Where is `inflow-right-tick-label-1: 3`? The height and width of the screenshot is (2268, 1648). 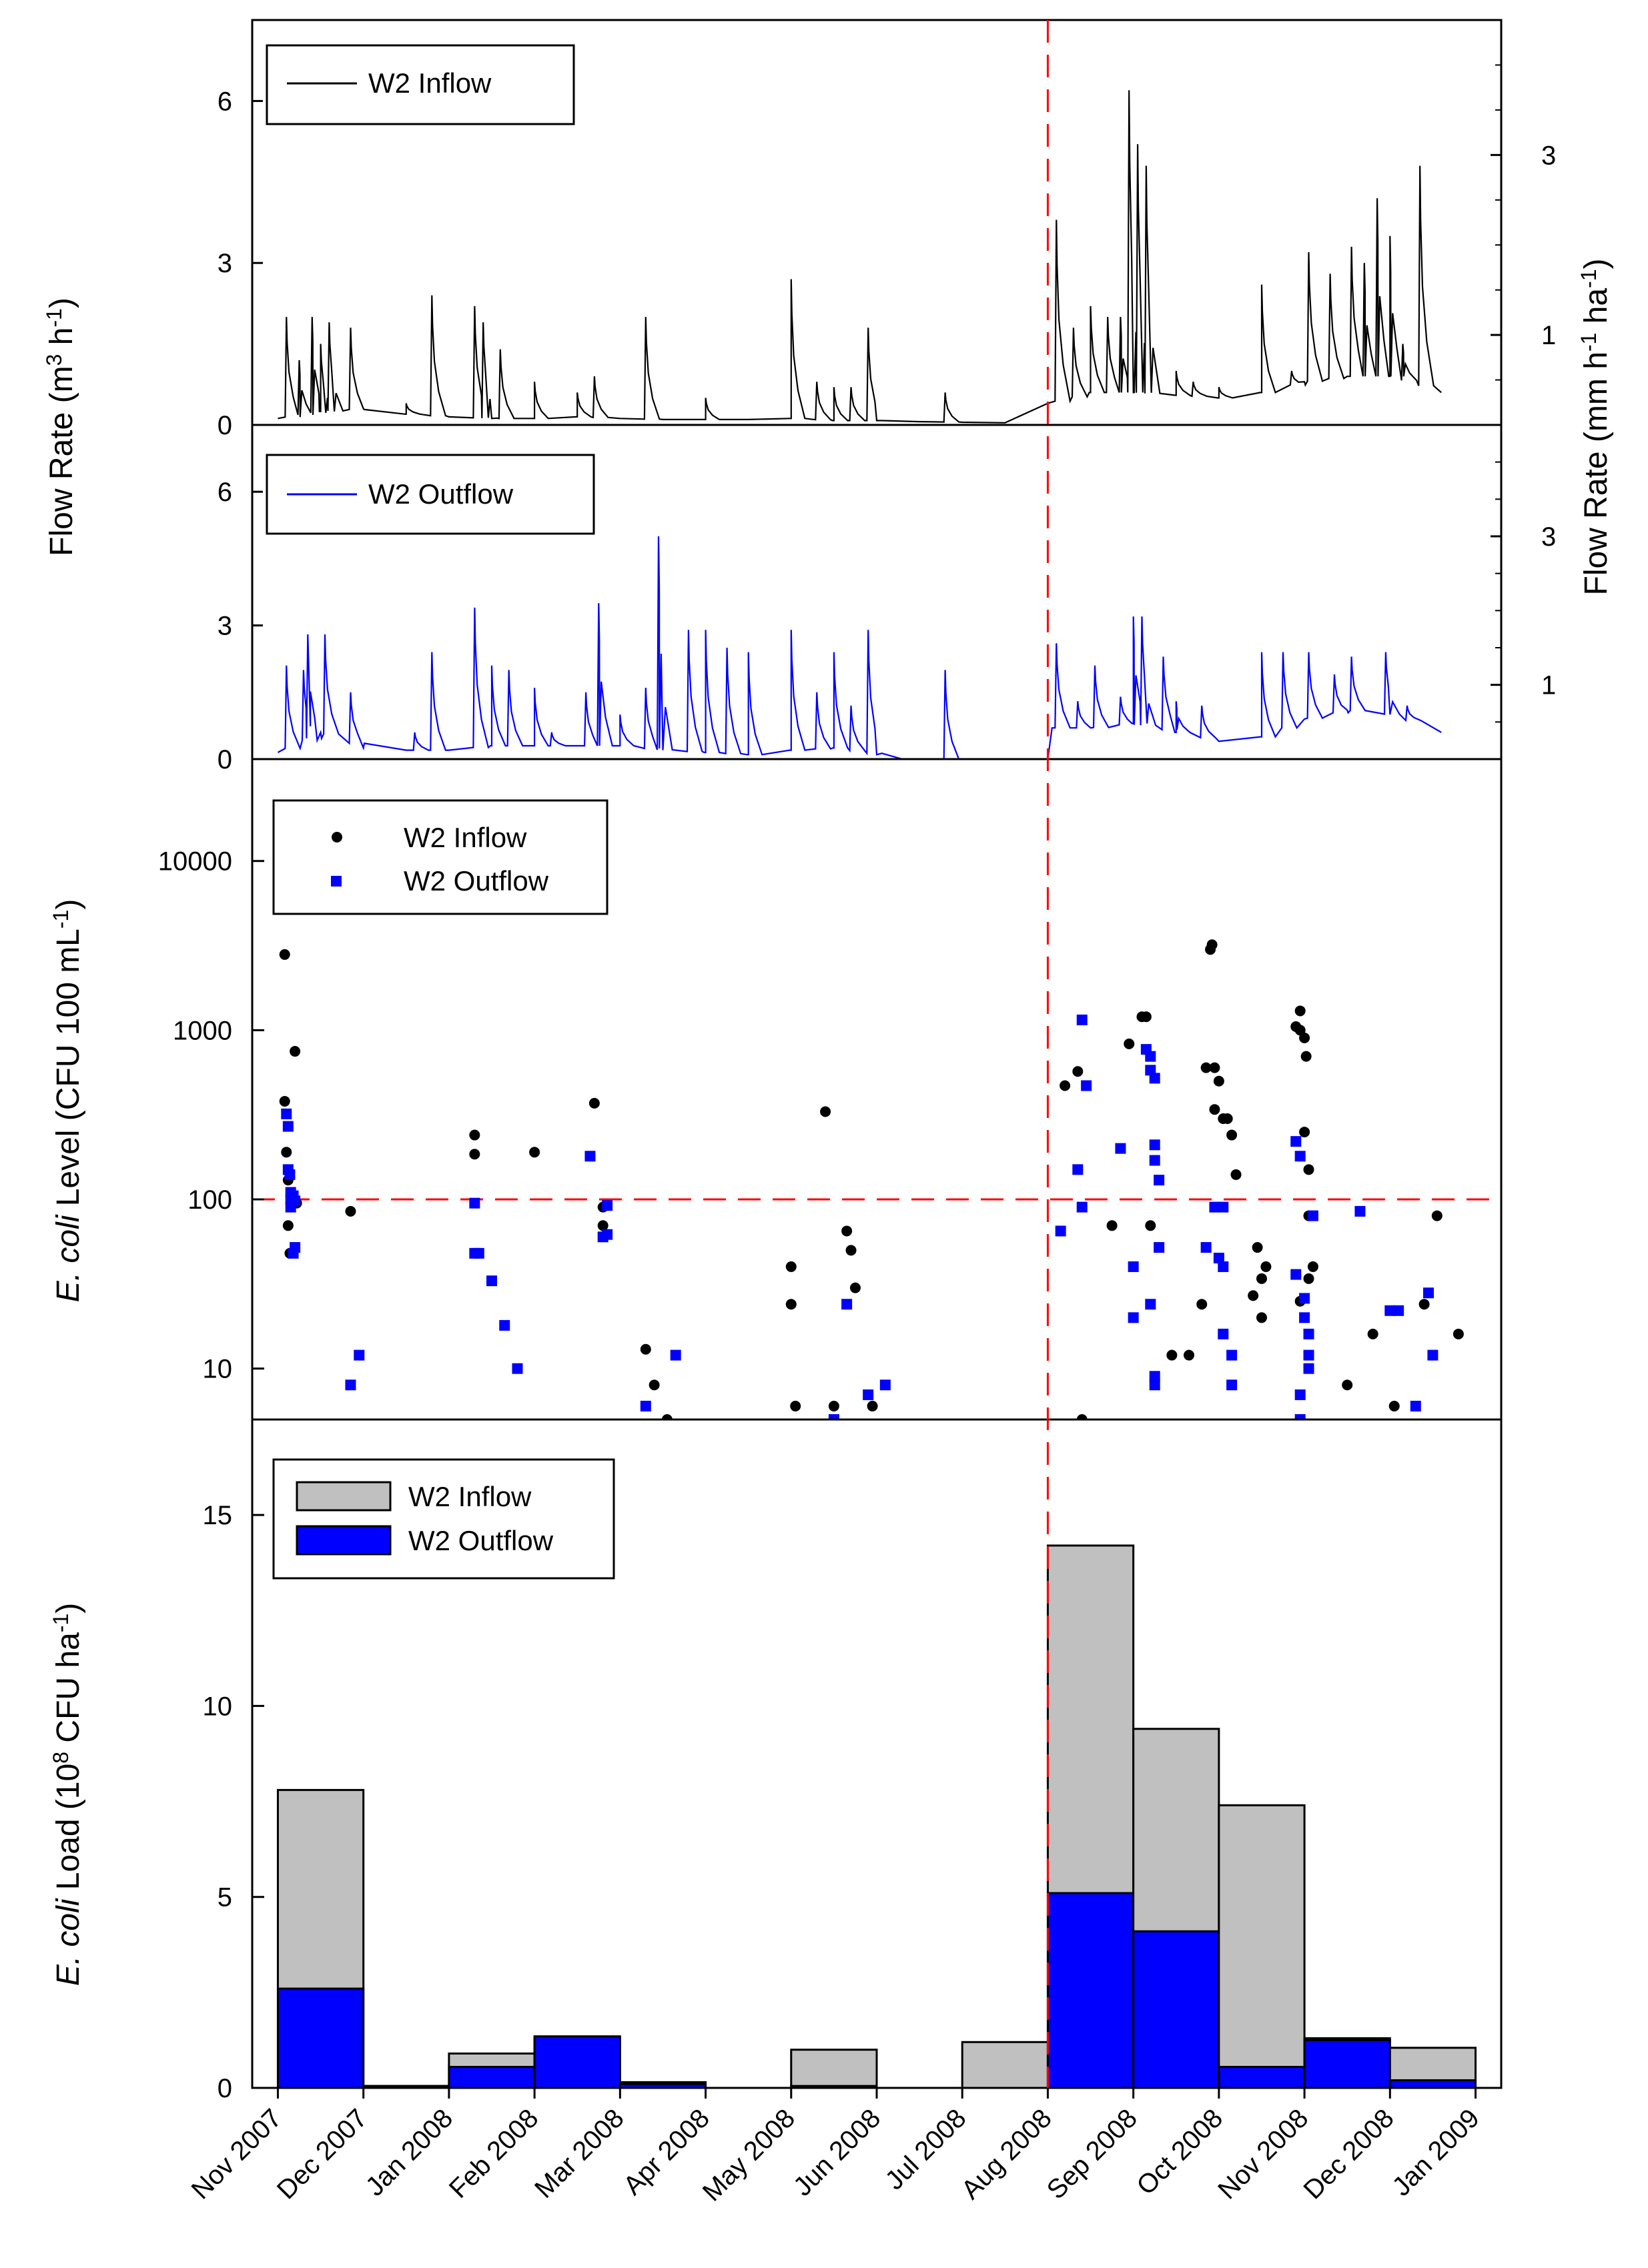 inflow-right-tick-label-1: 3 is located at coordinates (1548, 155).